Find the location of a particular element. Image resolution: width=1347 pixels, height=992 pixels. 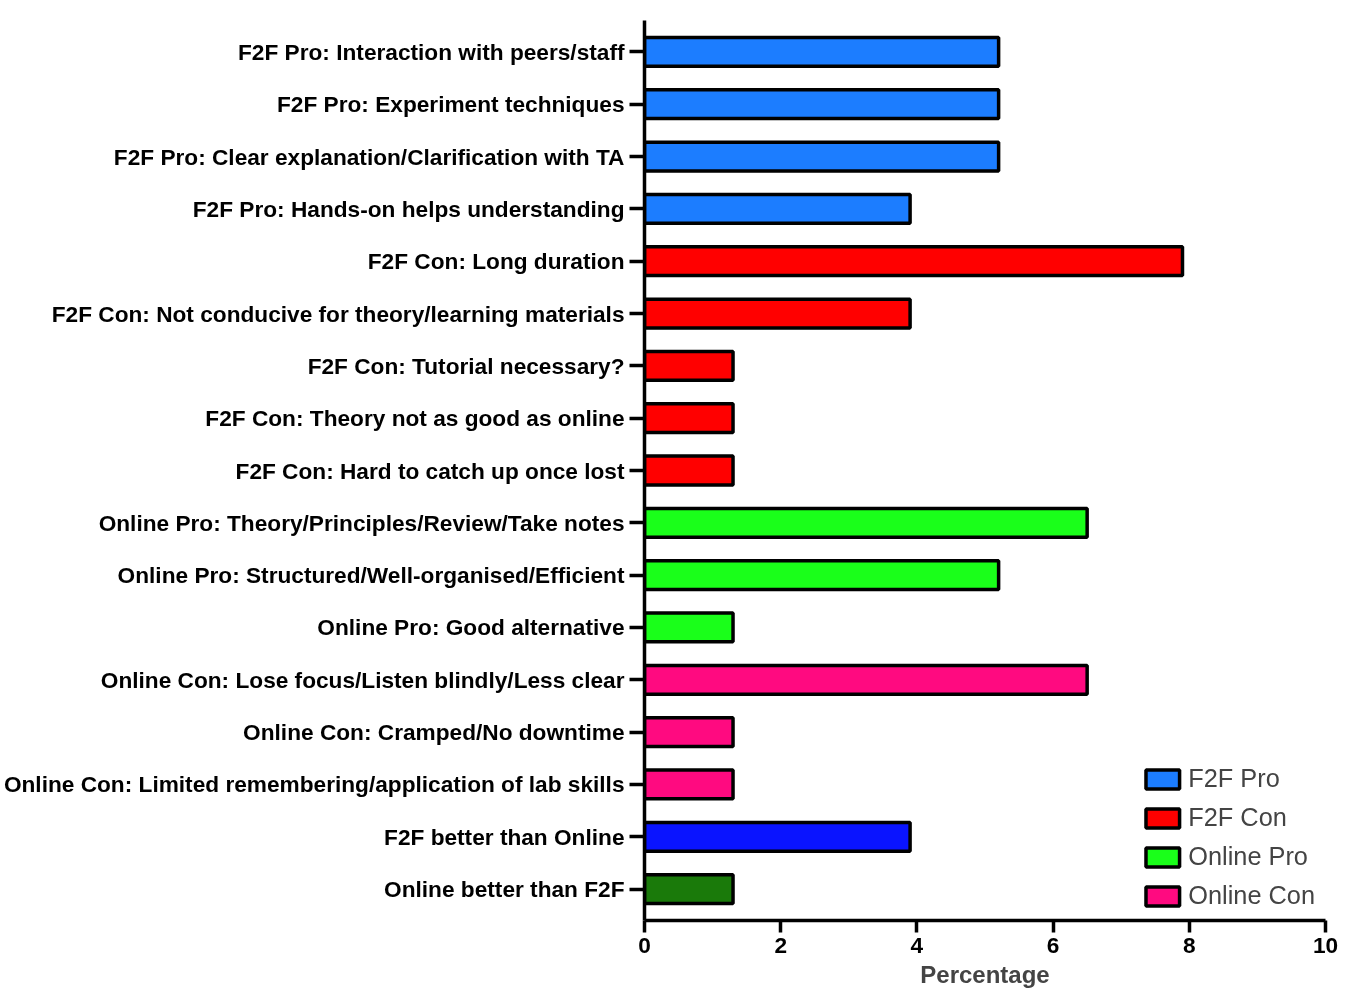

y-tick-label: F2F better than Online is located at coordinates (504, 836).